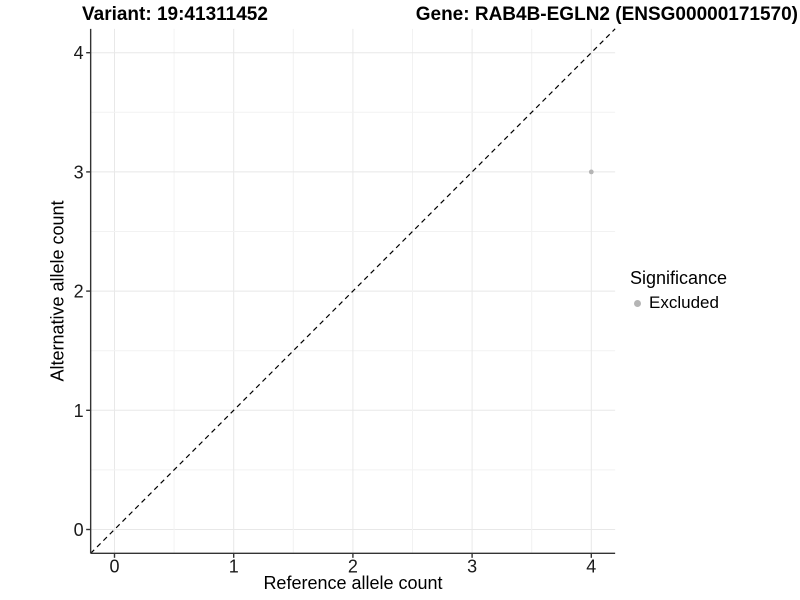  What do you see at coordinates (353, 566) in the screenshot?
I see `x-tick-label: 2` at bounding box center [353, 566].